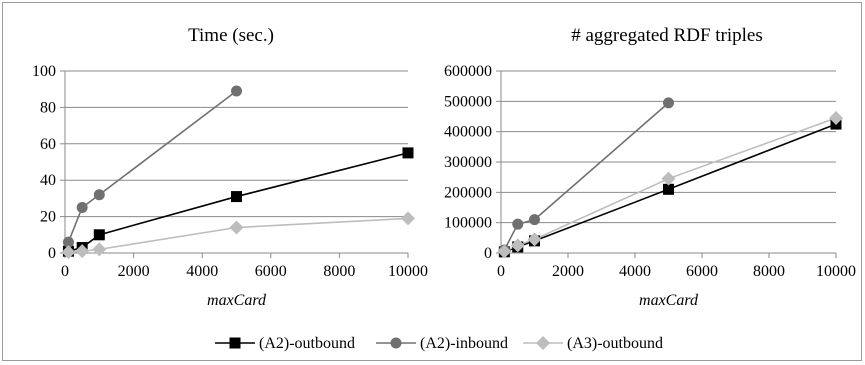  I want to click on legend-item: (A3)-outbound, so click(593, 343).